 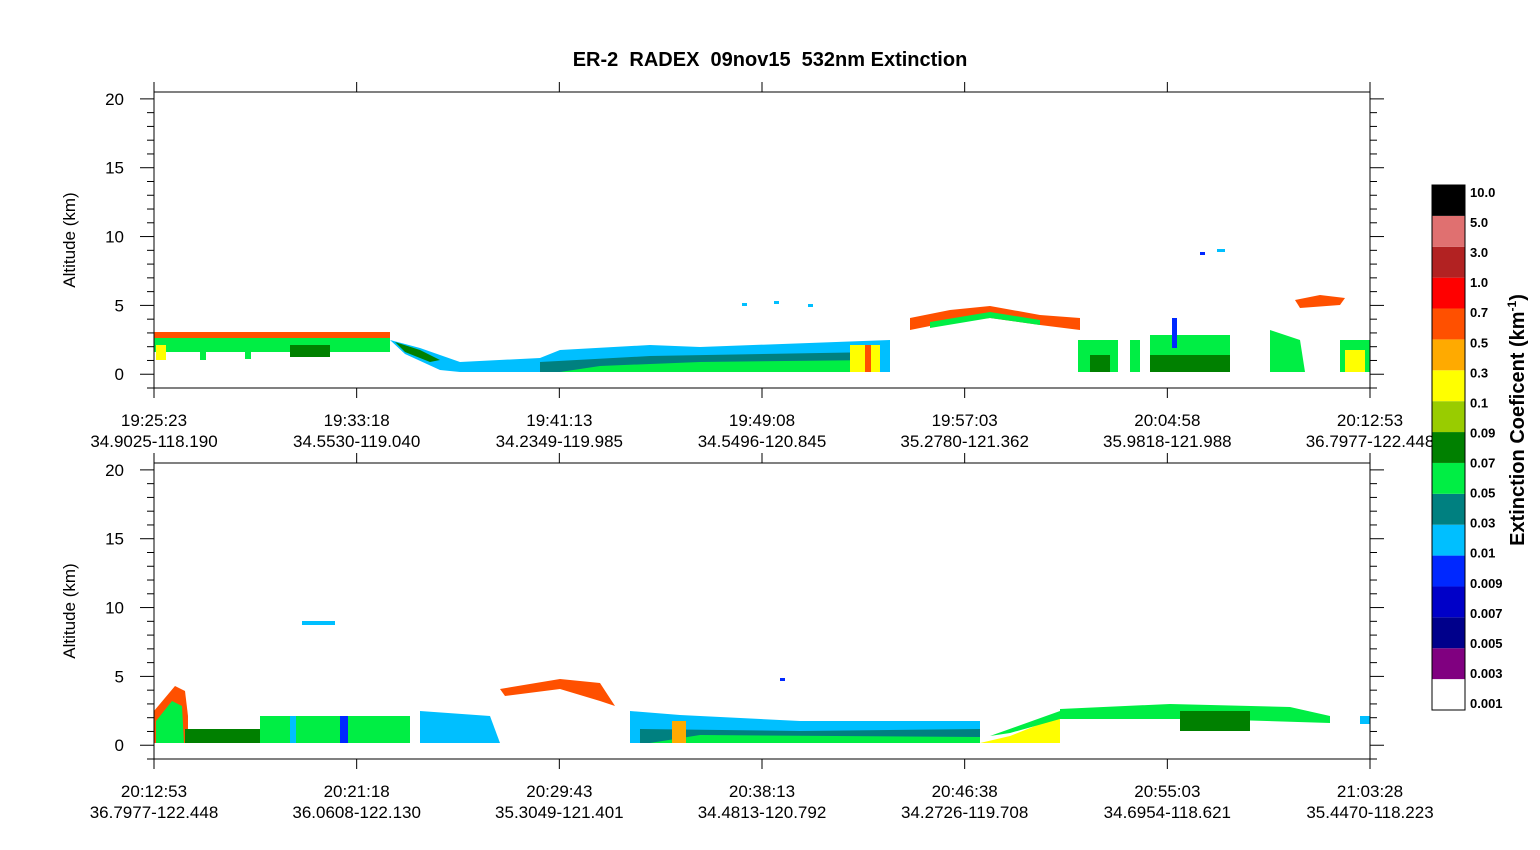 What do you see at coordinates (762, 791) in the screenshot?
I see `x-tick-label: 20:38:13` at bounding box center [762, 791].